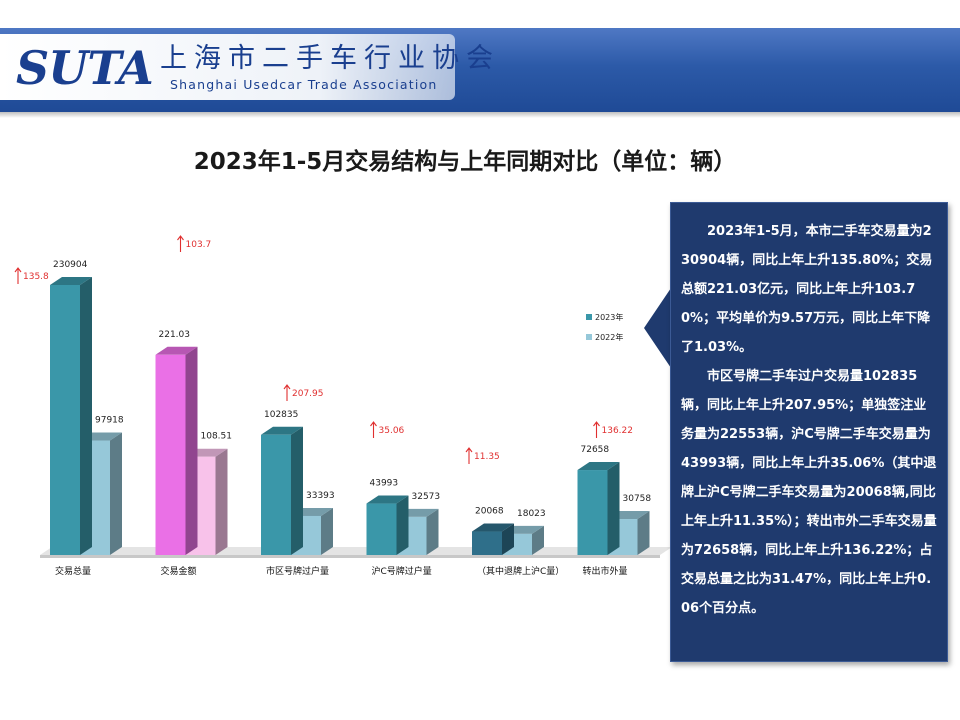  What do you see at coordinates (480, 115) in the screenshot?
I see `header-shadow` at bounding box center [480, 115].